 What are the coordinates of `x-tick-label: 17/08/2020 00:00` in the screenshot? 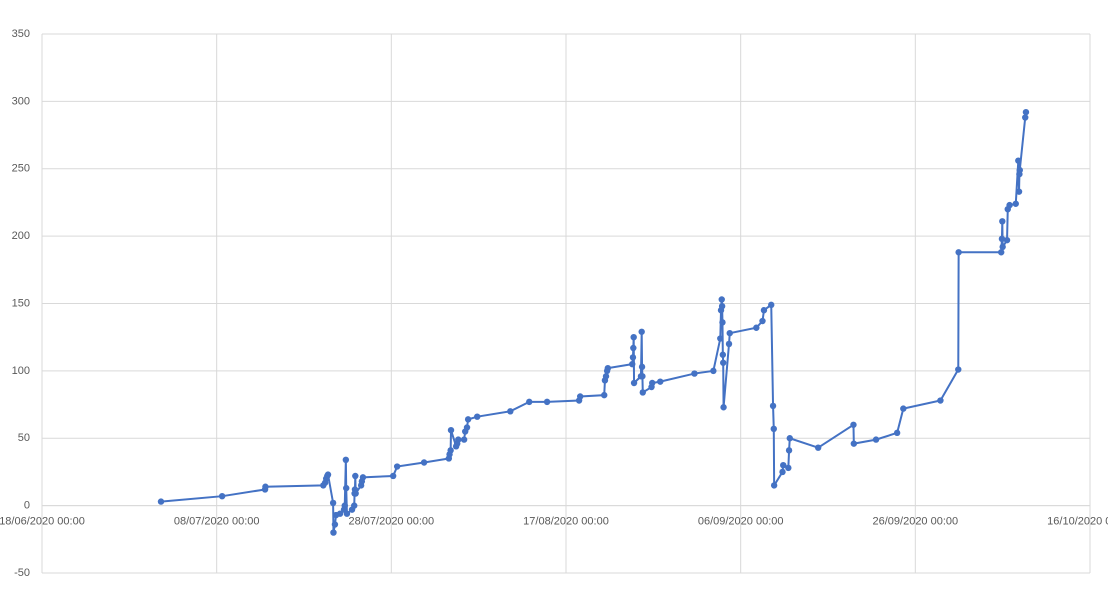 It's located at (566, 522).